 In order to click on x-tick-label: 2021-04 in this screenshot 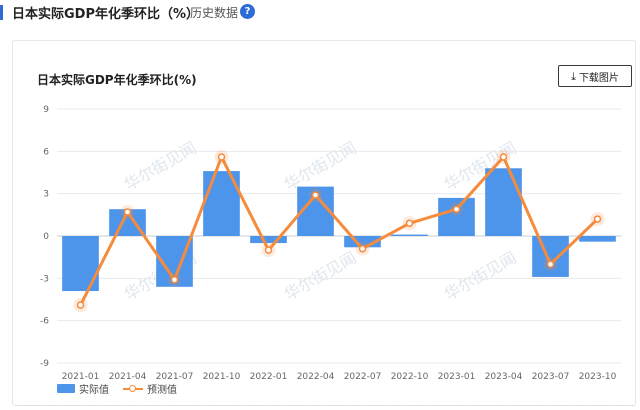, I will do `click(128, 377)`.